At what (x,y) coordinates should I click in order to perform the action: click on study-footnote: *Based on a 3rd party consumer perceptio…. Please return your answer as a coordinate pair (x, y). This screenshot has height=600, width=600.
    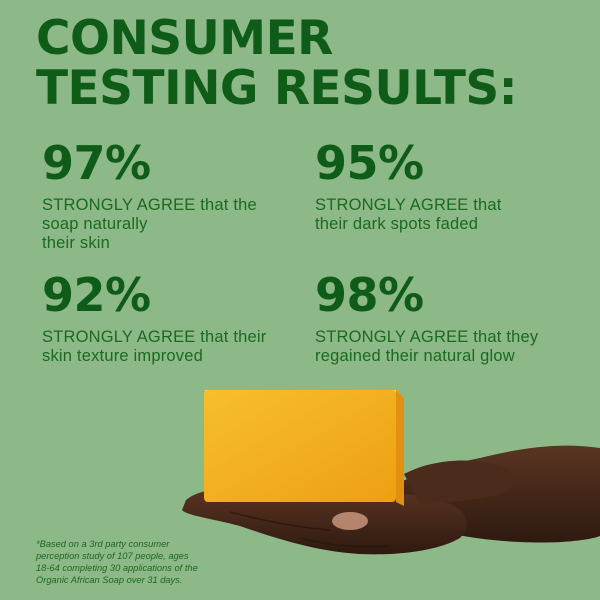
    Looking at the image, I should click on (166, 562).